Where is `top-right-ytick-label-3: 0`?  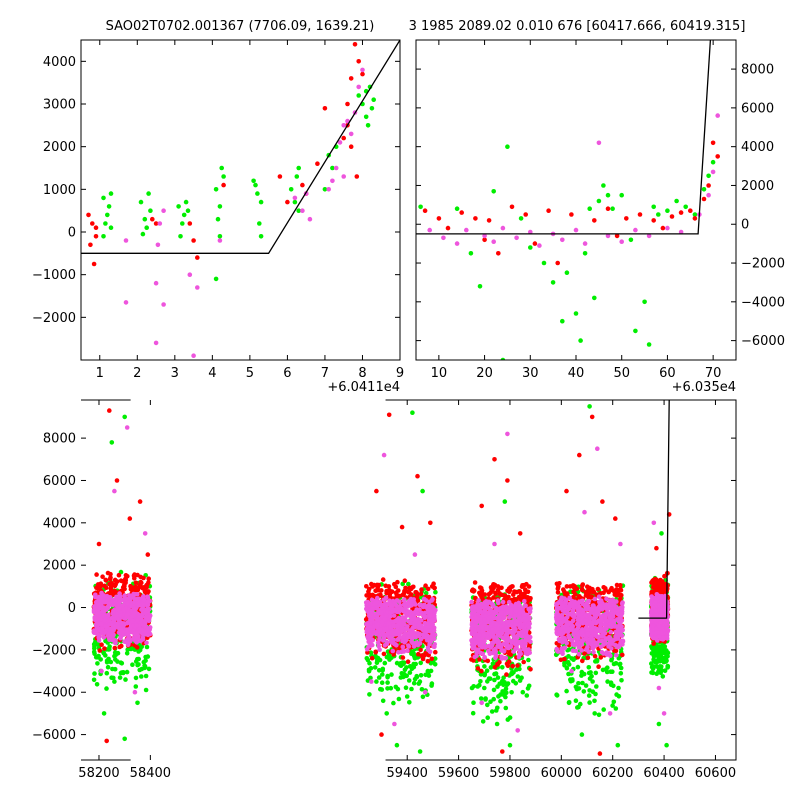
top-right-ytick-label-3: 0 is located at coordinates (745, 225).